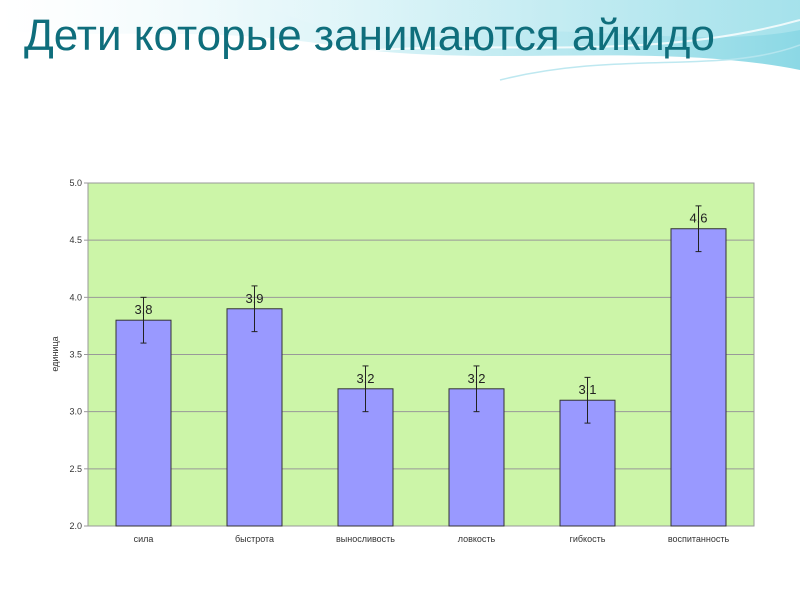  I want to click on y-tick-label: 5.0, so click(75, 183).